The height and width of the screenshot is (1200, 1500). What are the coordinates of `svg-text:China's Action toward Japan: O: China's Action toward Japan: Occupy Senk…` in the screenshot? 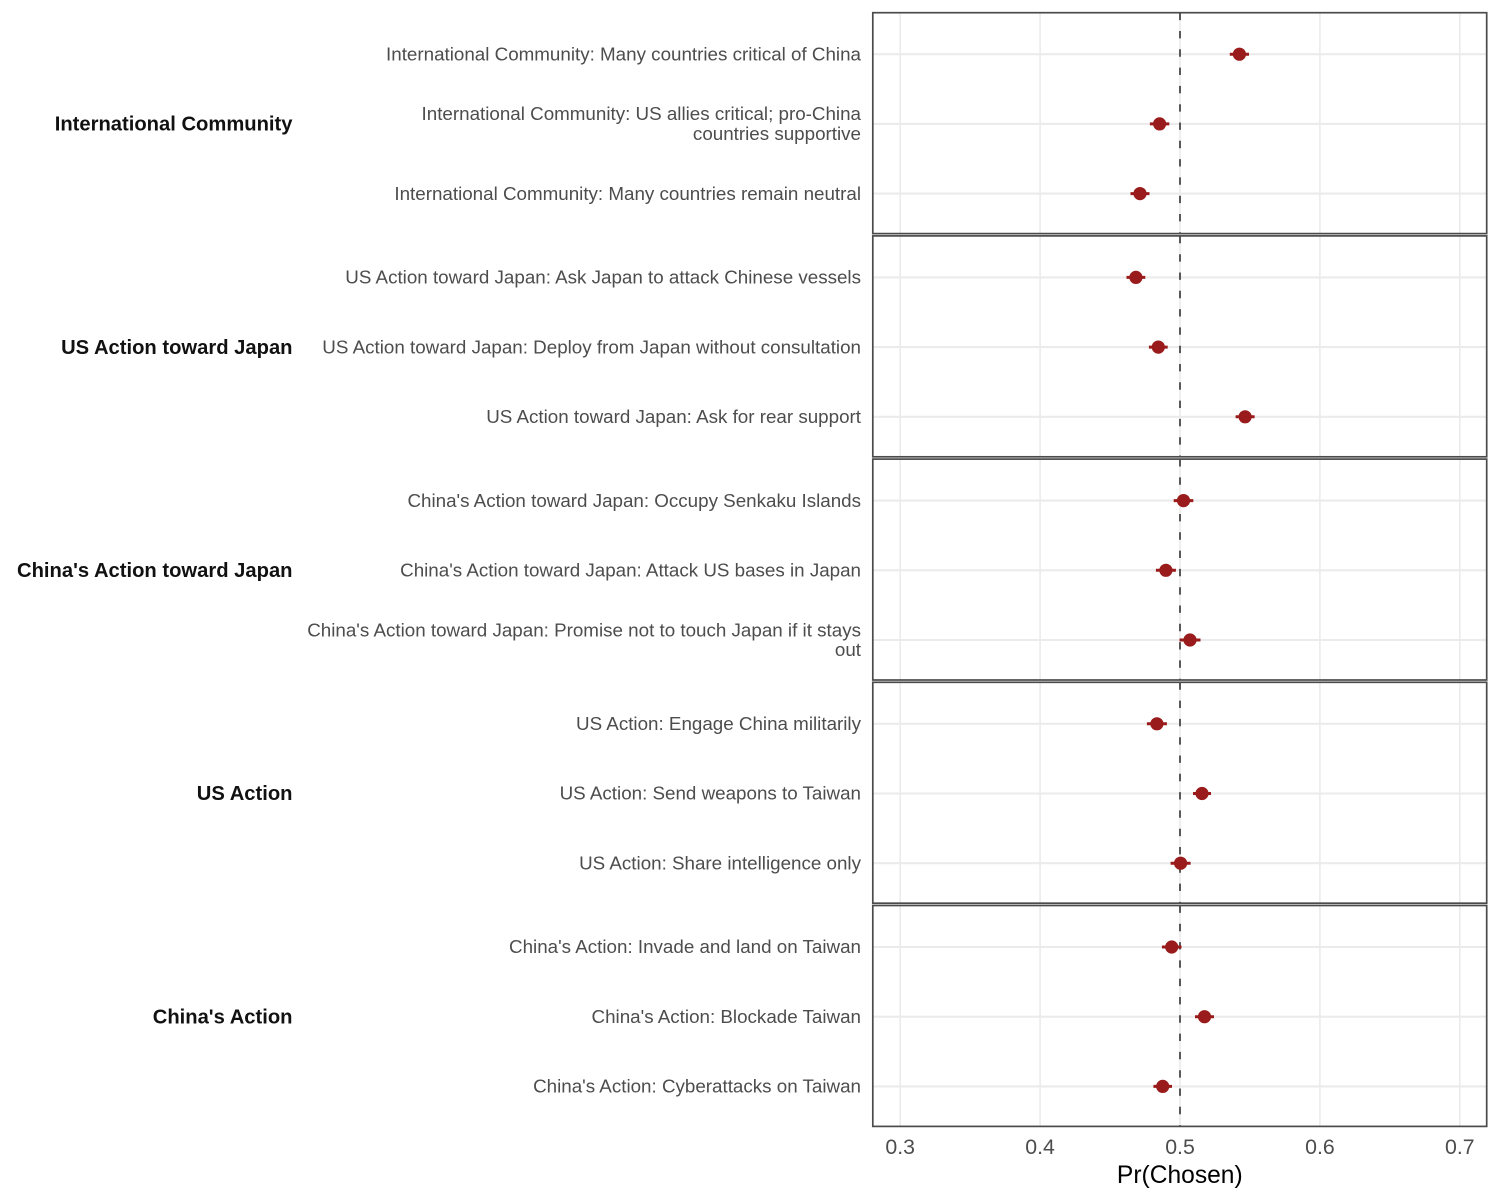 It's located at (634, 500).